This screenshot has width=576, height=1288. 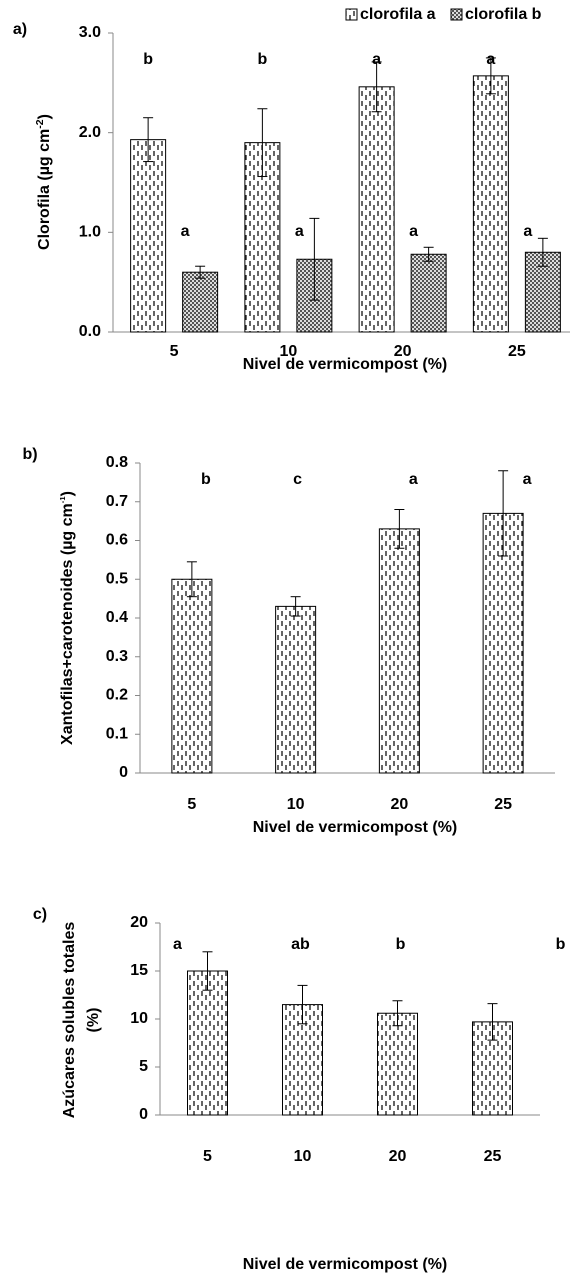 I want to click on chart-title: b), so click(x=29, y=454).